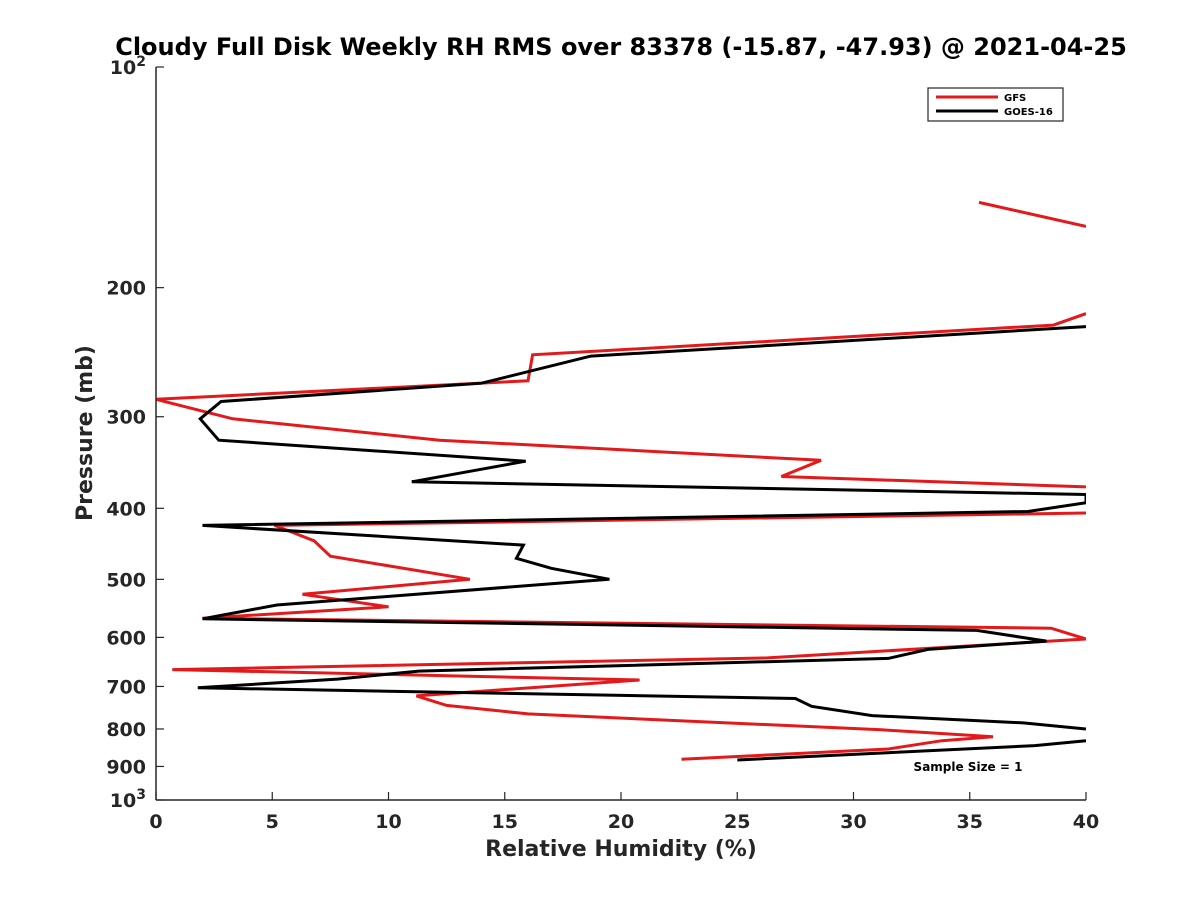 Image resolution: width=1200 pixels, height=900 pixels. Describe the element at coordinates (128, 799) in the screenshot. I see `y-tick-label: 10³` at that location.